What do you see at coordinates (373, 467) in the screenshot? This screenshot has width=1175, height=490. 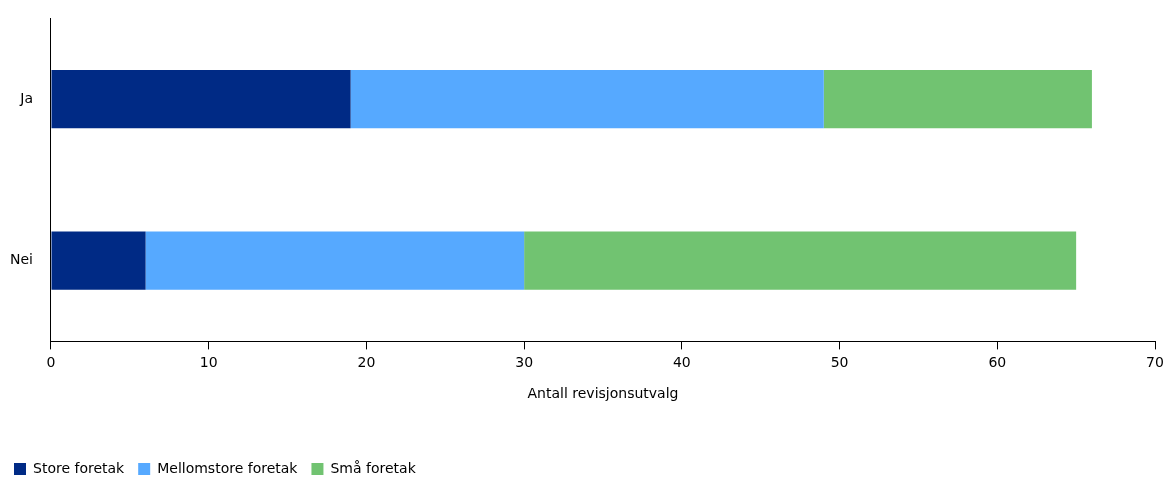 I see `legend-label: Små foretak` at bounding box center [373, 467].